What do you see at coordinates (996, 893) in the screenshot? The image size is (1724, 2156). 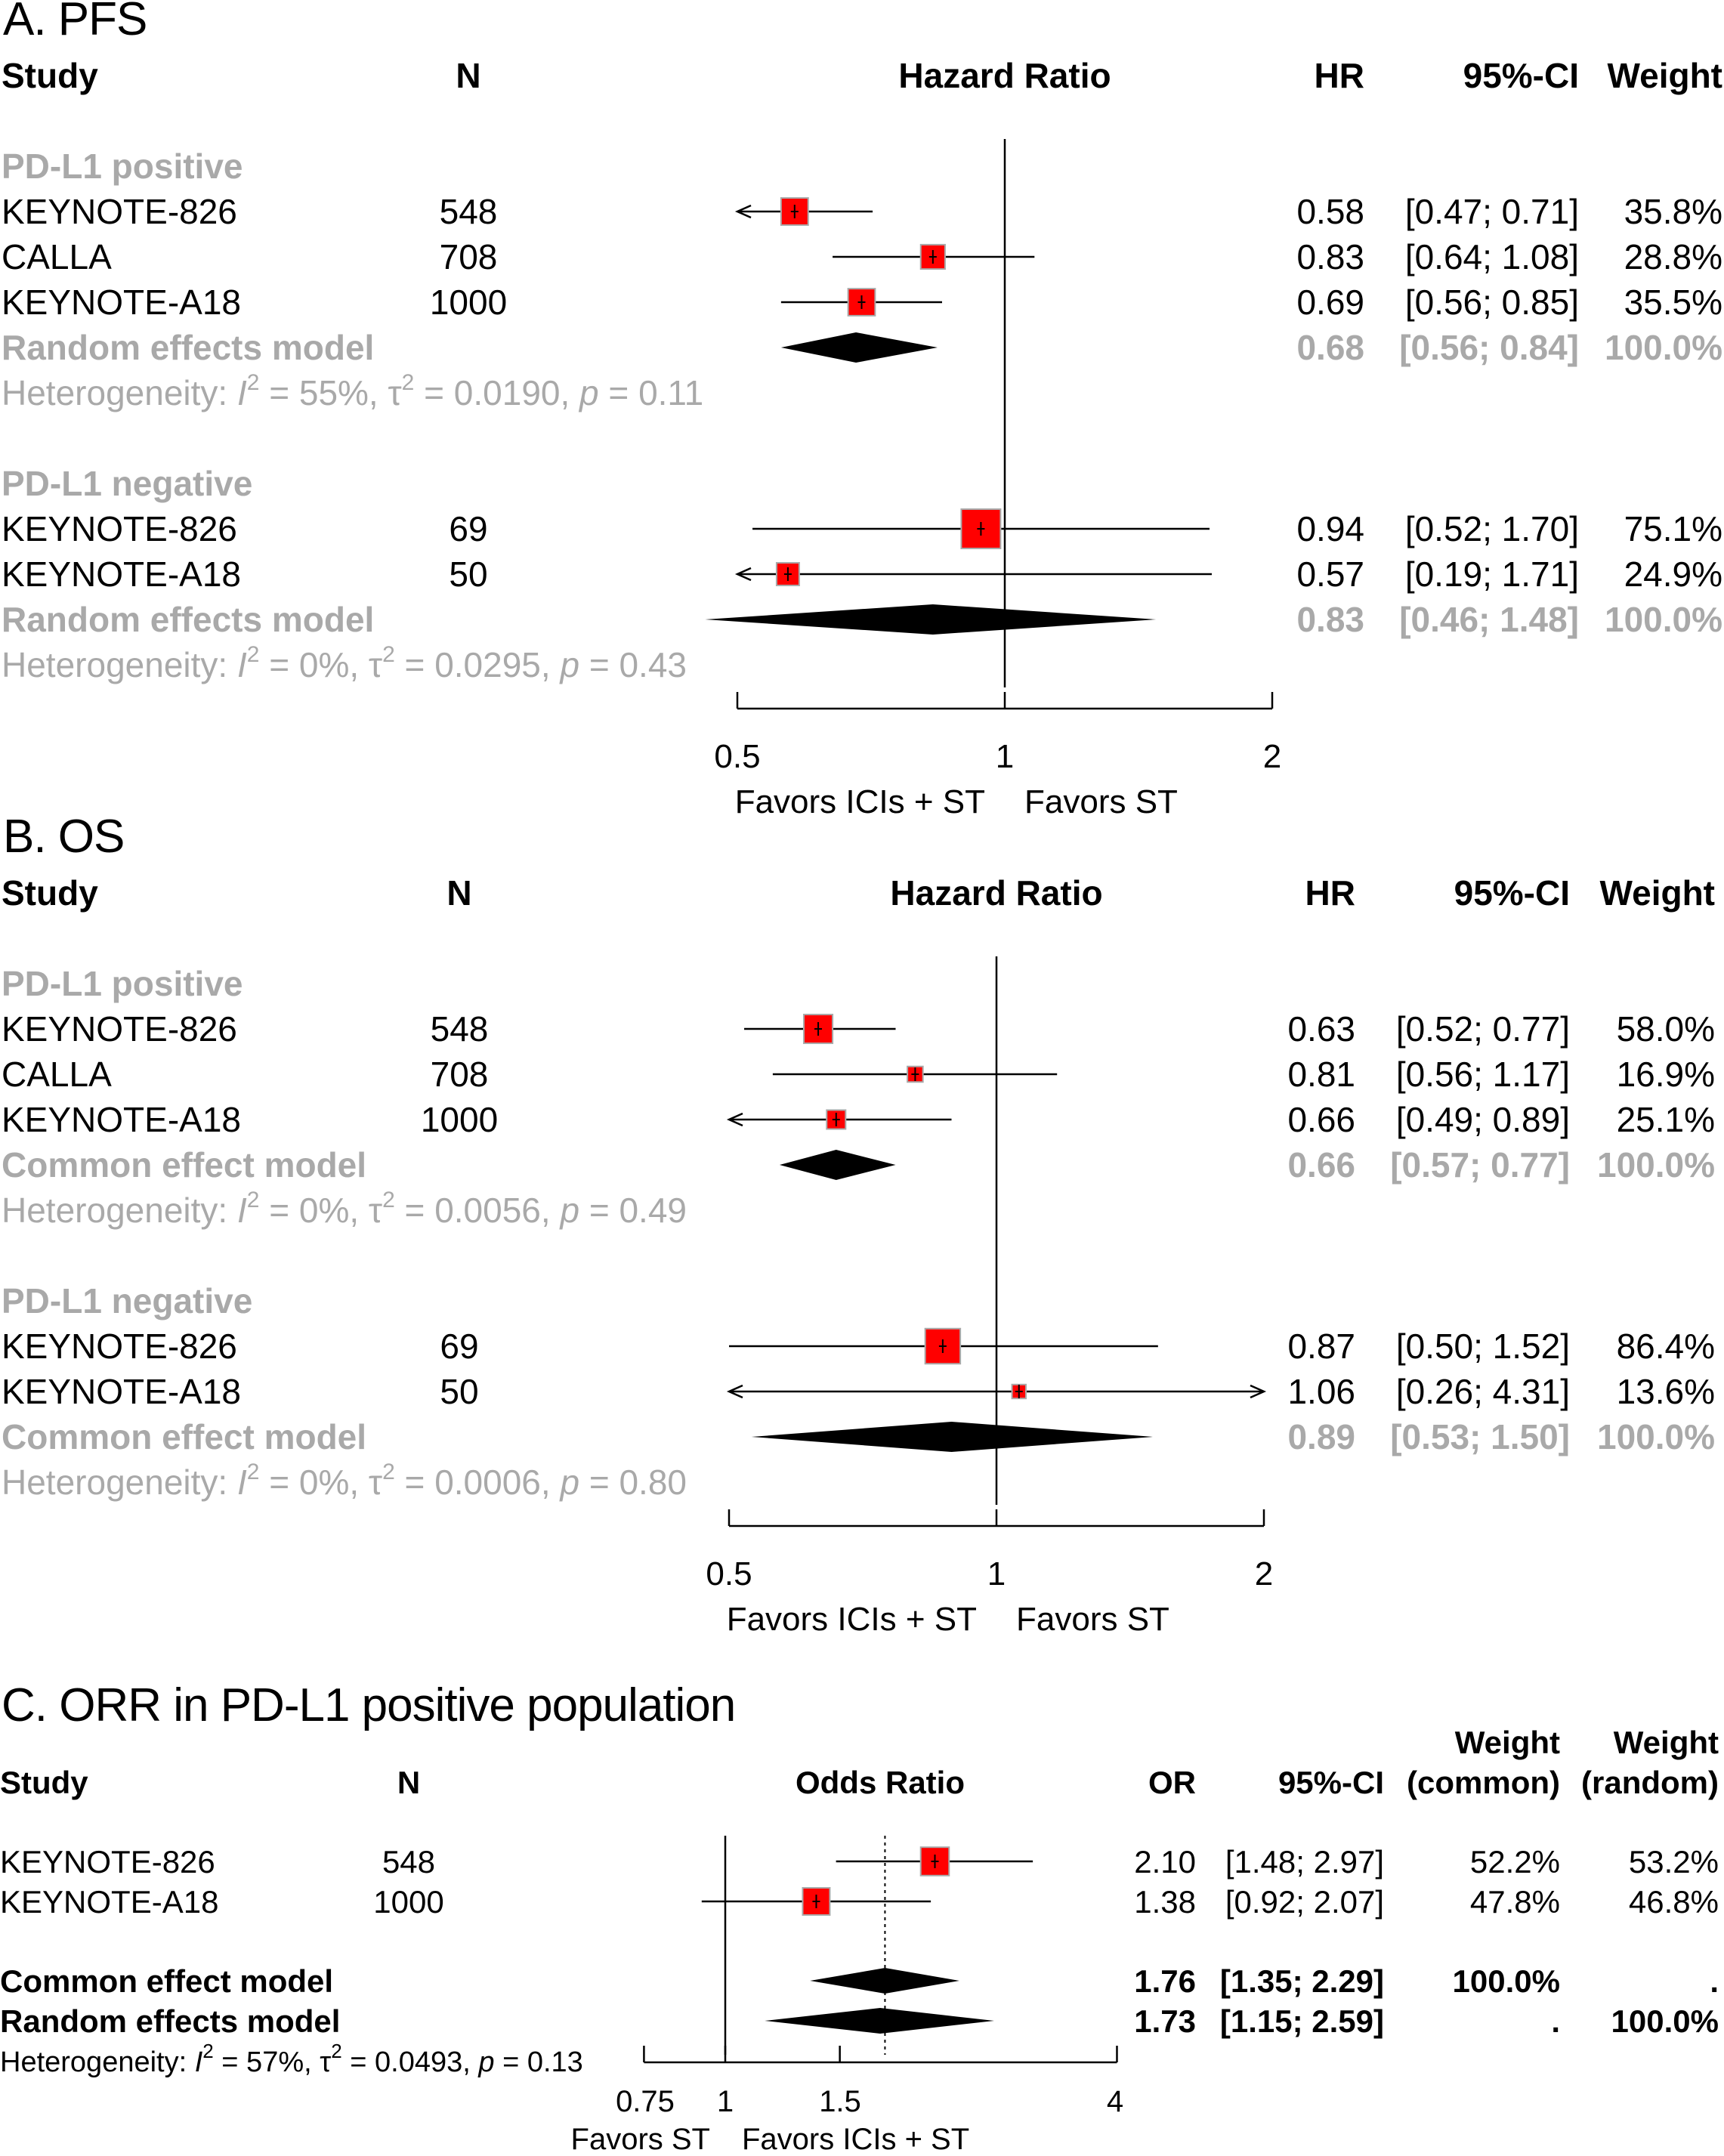 I see `panel-b-header-effect: Hazard Ratio` at bounding box center [996, 893].